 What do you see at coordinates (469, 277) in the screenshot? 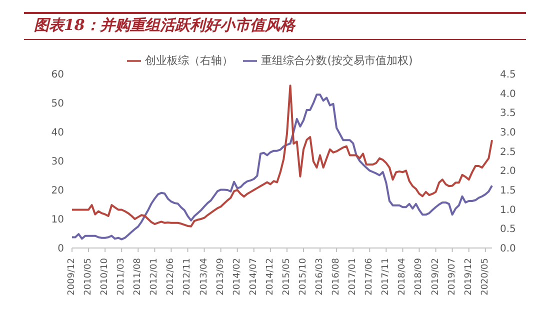
I see `x-tick-label: 2019/12` at bounding box center [469, 277].